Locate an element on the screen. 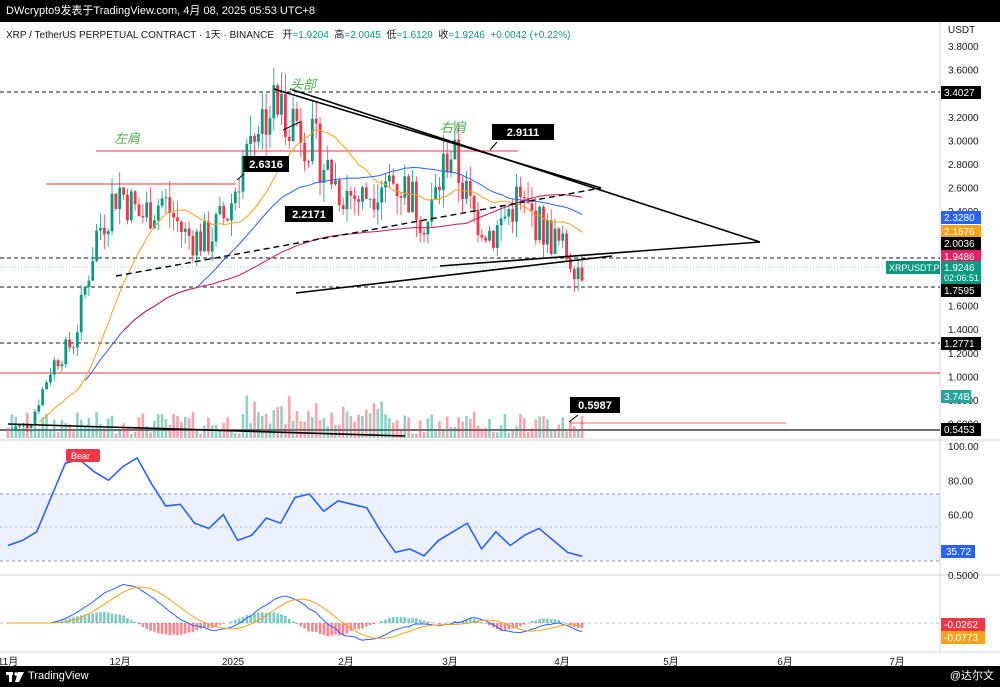  tag-volume: 3.74B is located at coordinates (957, 397).